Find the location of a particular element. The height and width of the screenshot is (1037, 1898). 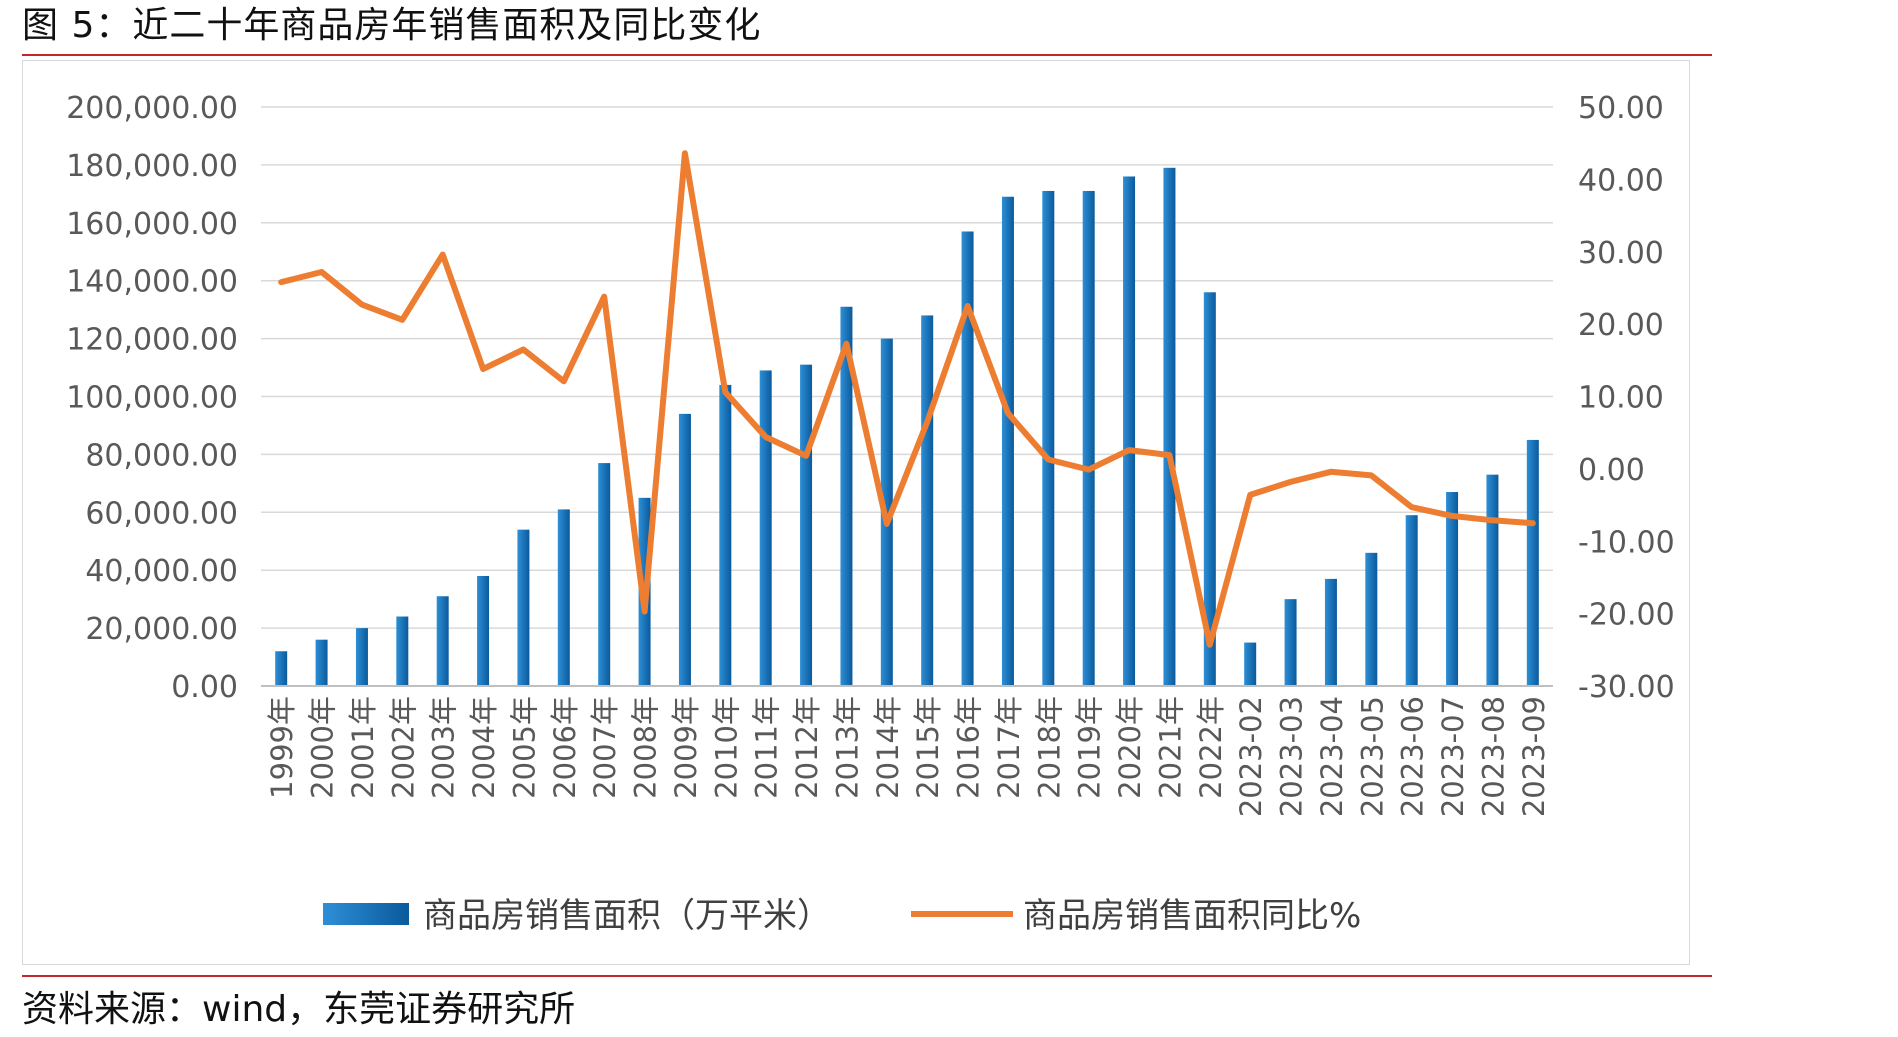

x-tick-label: 2023-05 is located at coordinates (1372, 756).